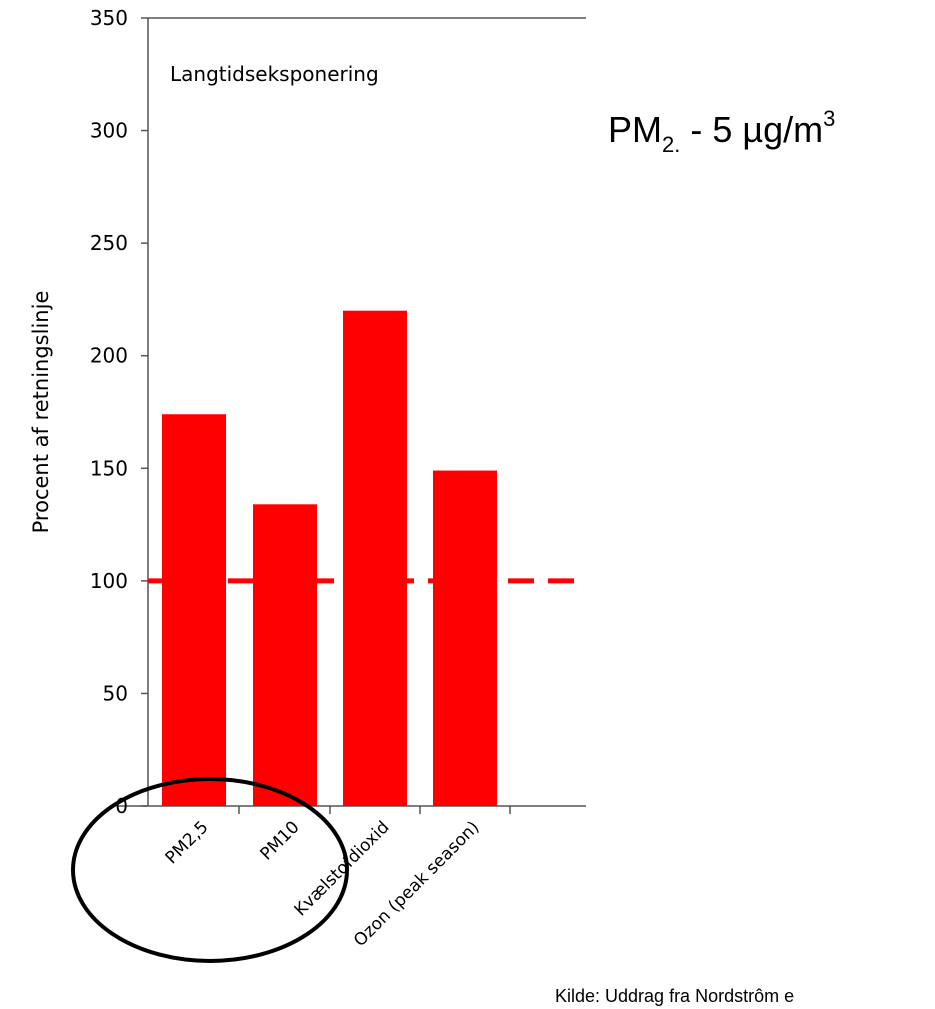  What do you see at coordinates (829, 118) in the screenshot?
I see `side-title-superscript: 3` at bounding box center [829, 118].